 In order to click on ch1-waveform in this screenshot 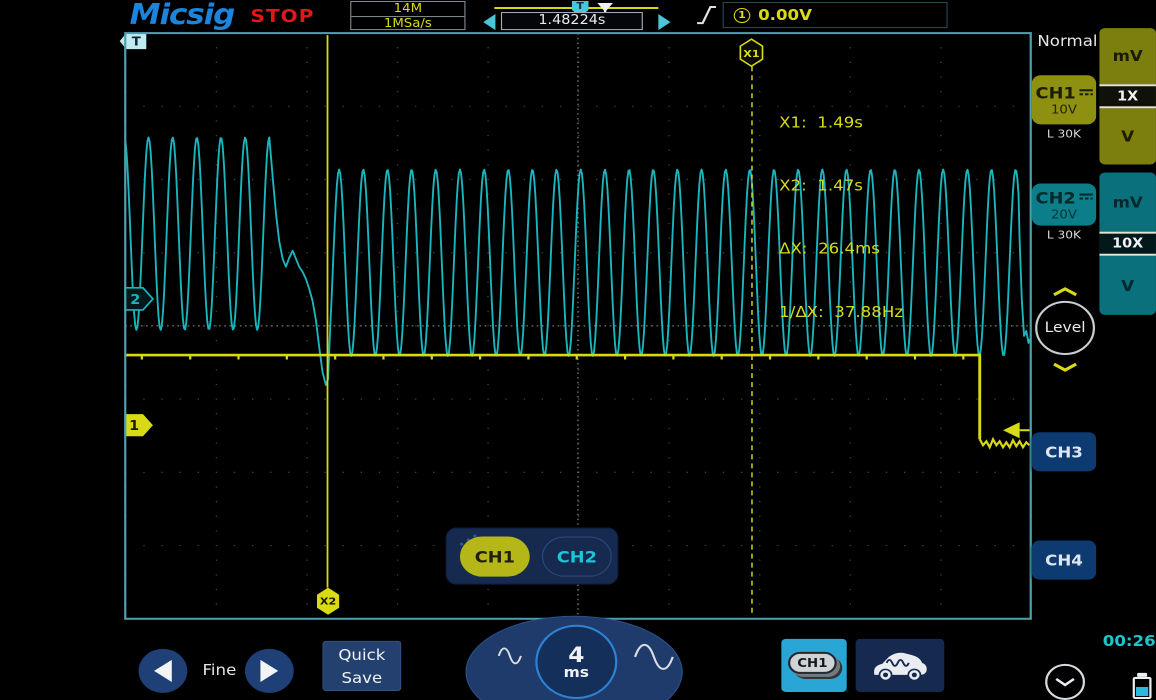, I will do `click(553, 396)`.